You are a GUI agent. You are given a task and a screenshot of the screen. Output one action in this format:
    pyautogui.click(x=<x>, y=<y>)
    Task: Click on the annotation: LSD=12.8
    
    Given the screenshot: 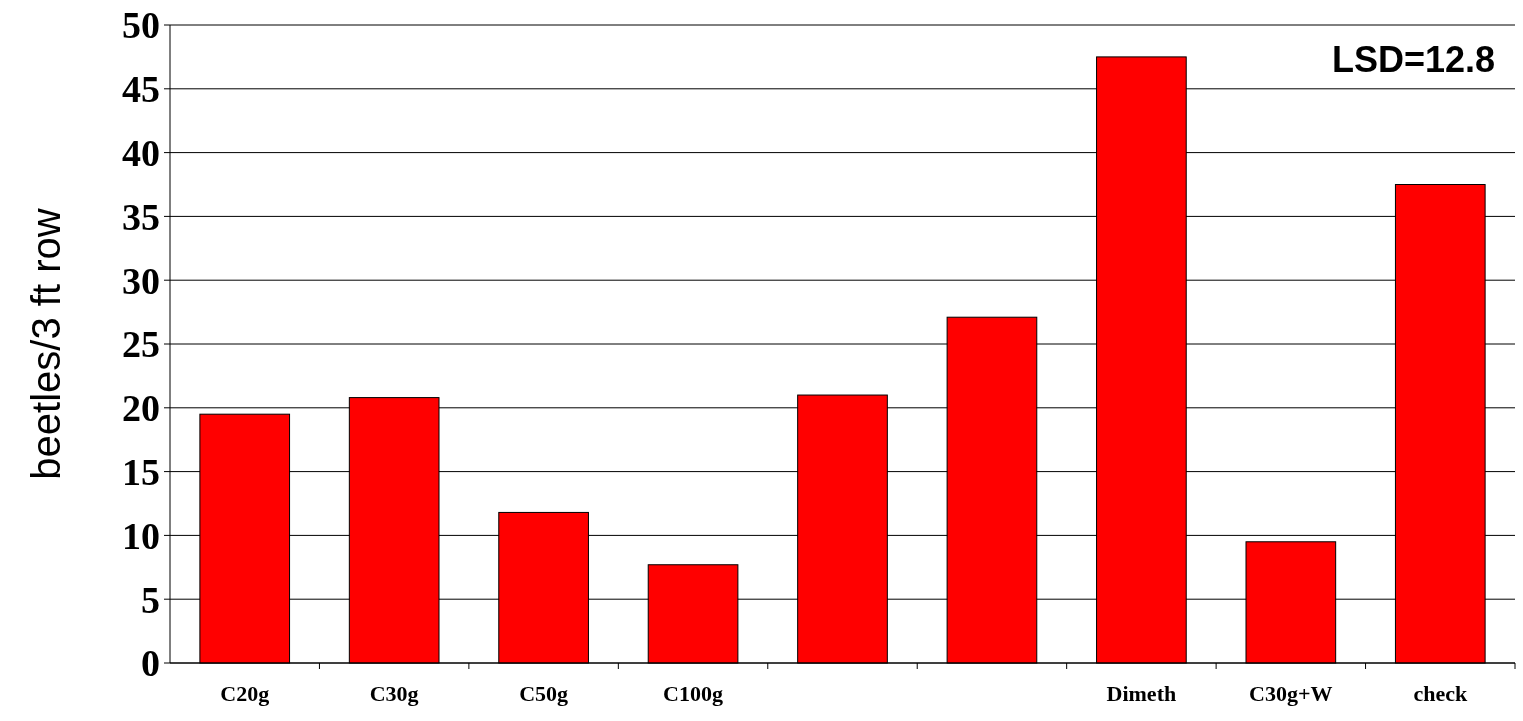 What is the action you would take?
    pyautogui.click(x=1413, y=59)
    